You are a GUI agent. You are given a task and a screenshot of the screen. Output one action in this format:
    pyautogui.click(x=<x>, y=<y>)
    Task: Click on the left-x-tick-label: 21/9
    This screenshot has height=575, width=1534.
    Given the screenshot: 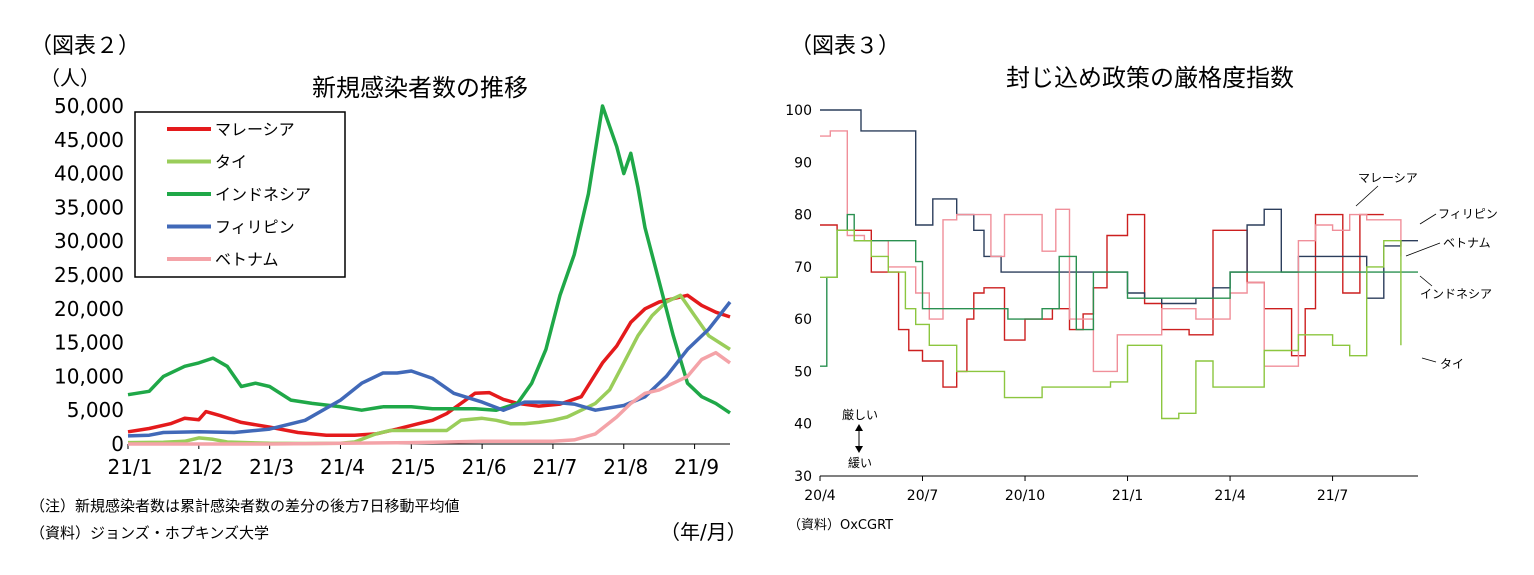 What is the action you would take?
    pyautogui.click(x=696, y=467)
    